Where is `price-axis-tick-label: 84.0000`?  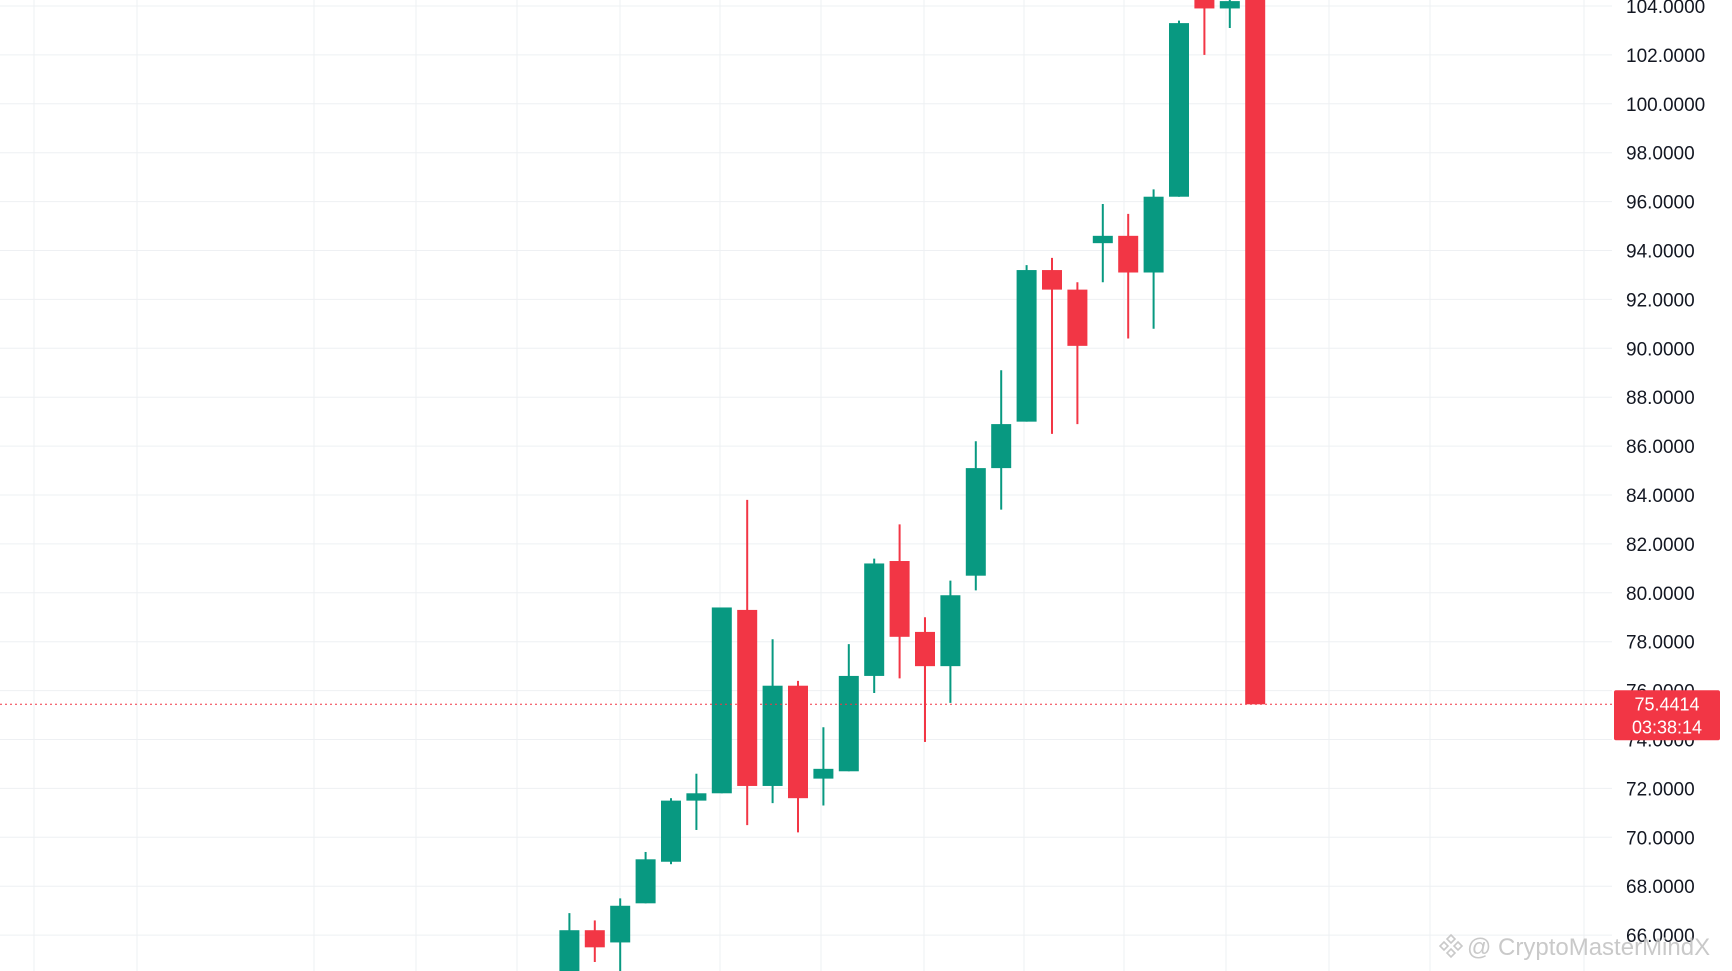
price-axis-tick-label: 84.0000 is located at coordinates (1660, 496).